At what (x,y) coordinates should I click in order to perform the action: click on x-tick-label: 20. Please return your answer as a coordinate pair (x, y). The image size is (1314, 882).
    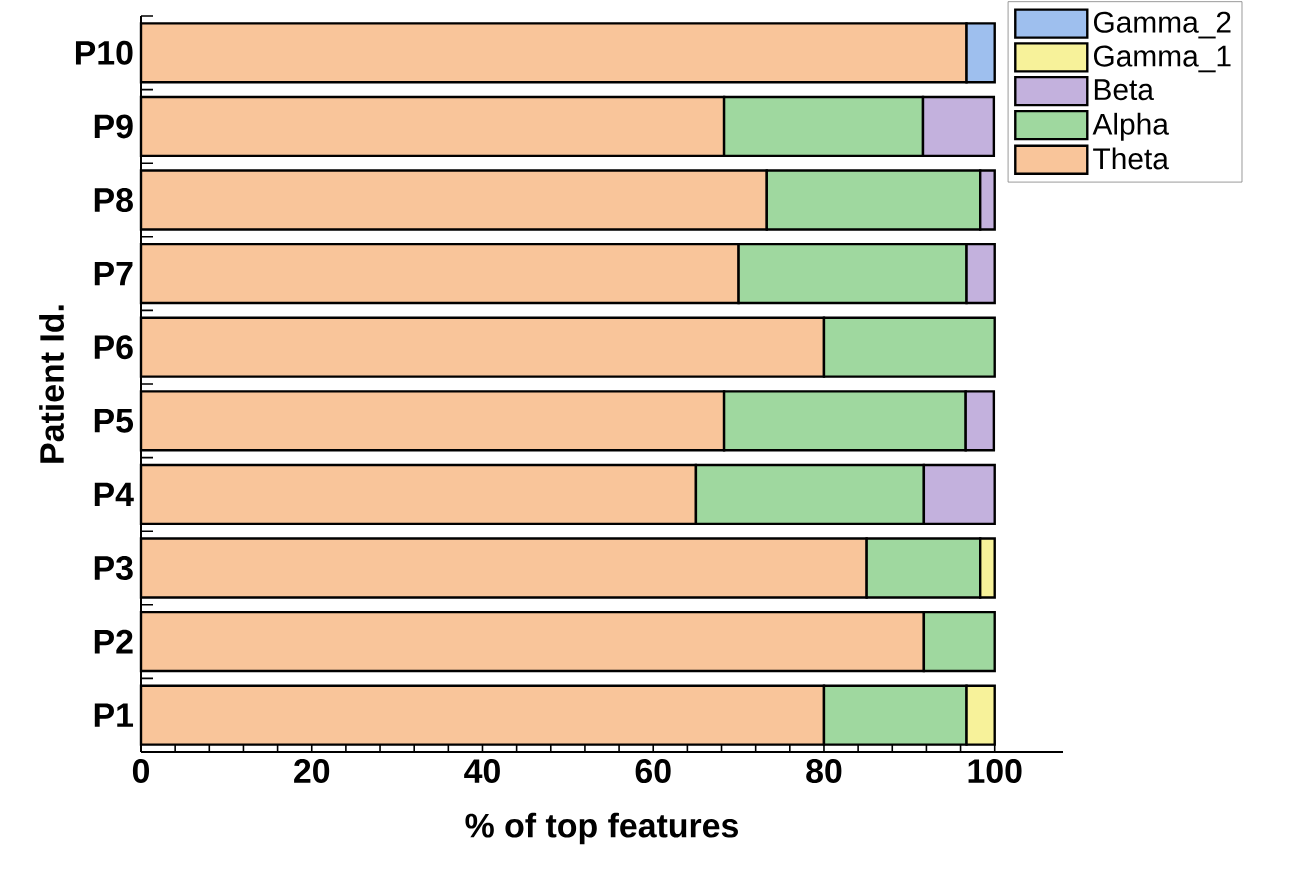
    Looking at the image, I should click on (312, 771).